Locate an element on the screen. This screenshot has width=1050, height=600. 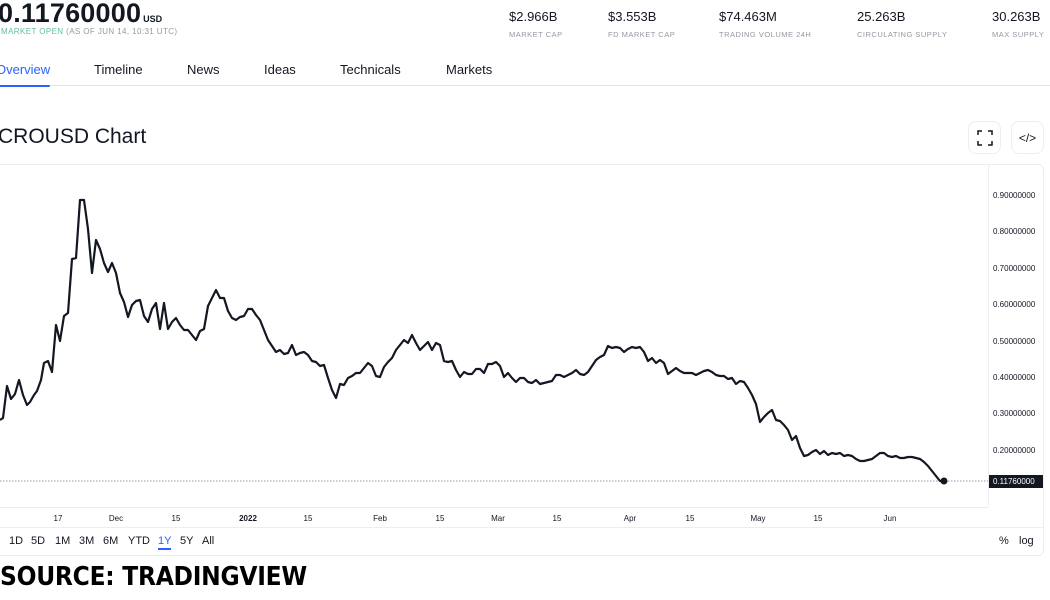
stat-label: FD MARKET CAP is located at coordinates (642, 34).